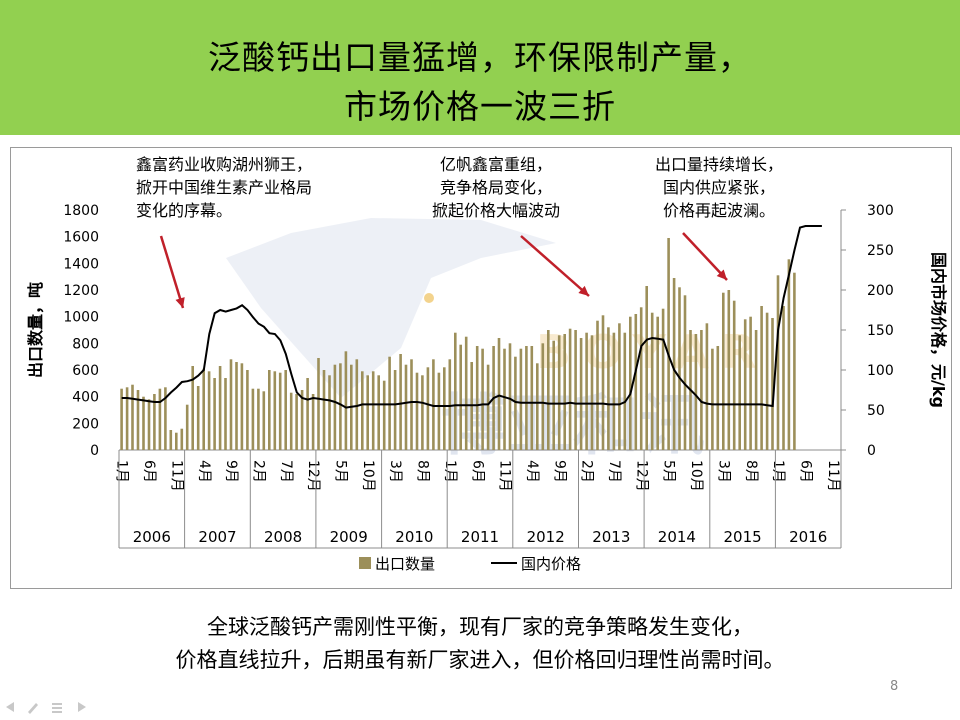 The image size is (960, 720). What do you see at coordinates (94, 451) in the screenshot?
I see `y-left-tick-label: 0` at bounding box center [94, 451].